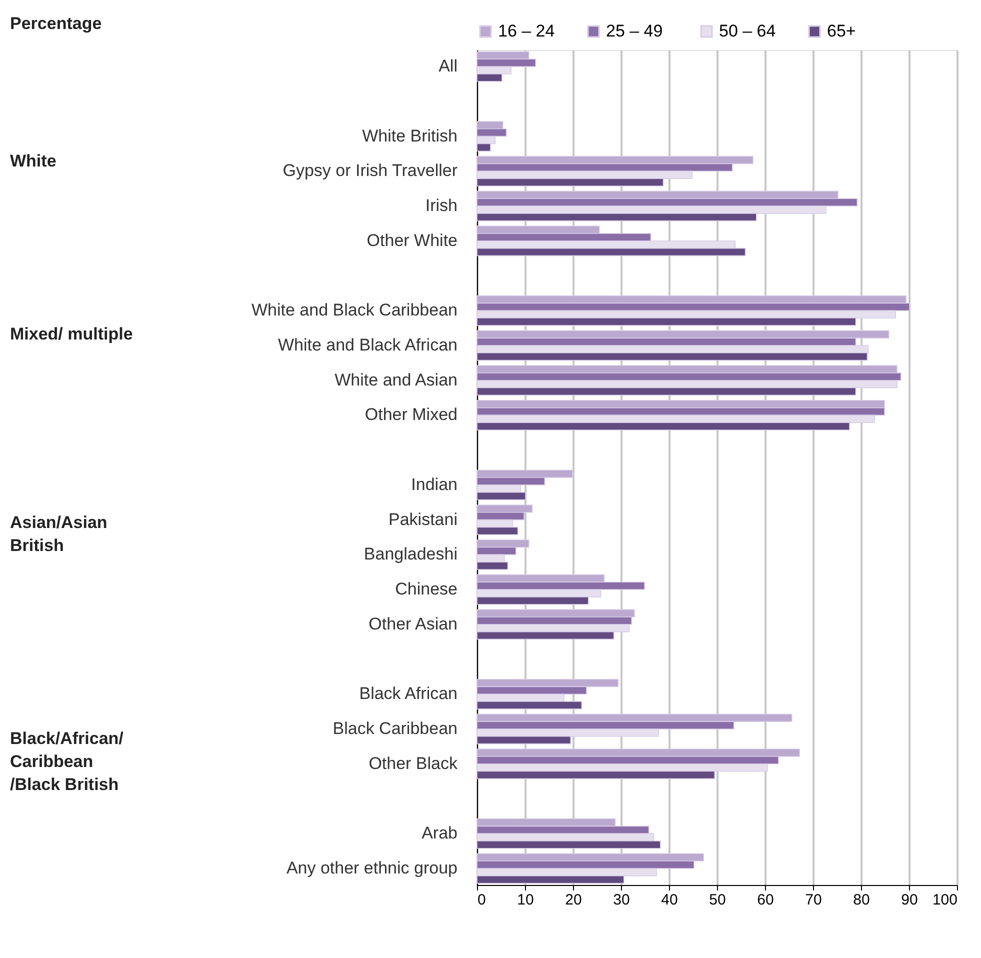  I want to click on y-tick-label: Other Asian, so click(413, 624).